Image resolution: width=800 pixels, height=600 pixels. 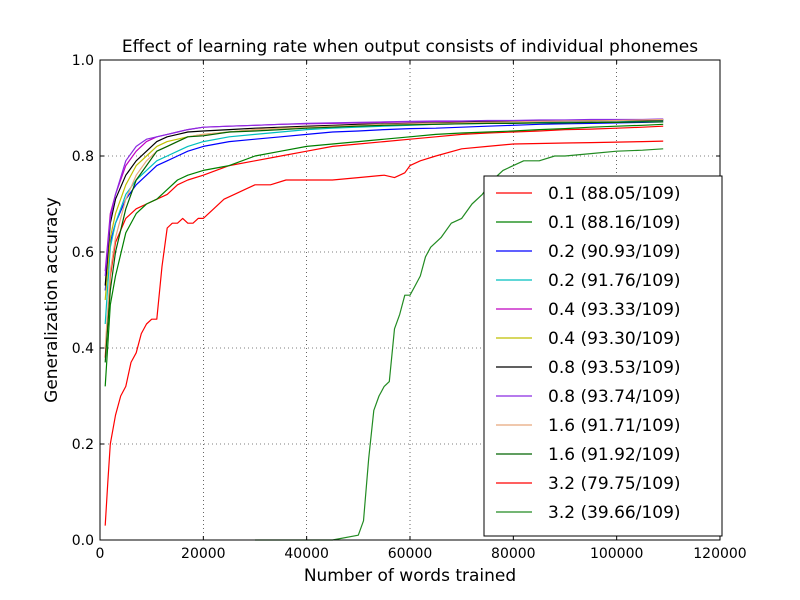 I want to click on legend-label: 0.1 (88.05/109), so click(x=614, y=194).